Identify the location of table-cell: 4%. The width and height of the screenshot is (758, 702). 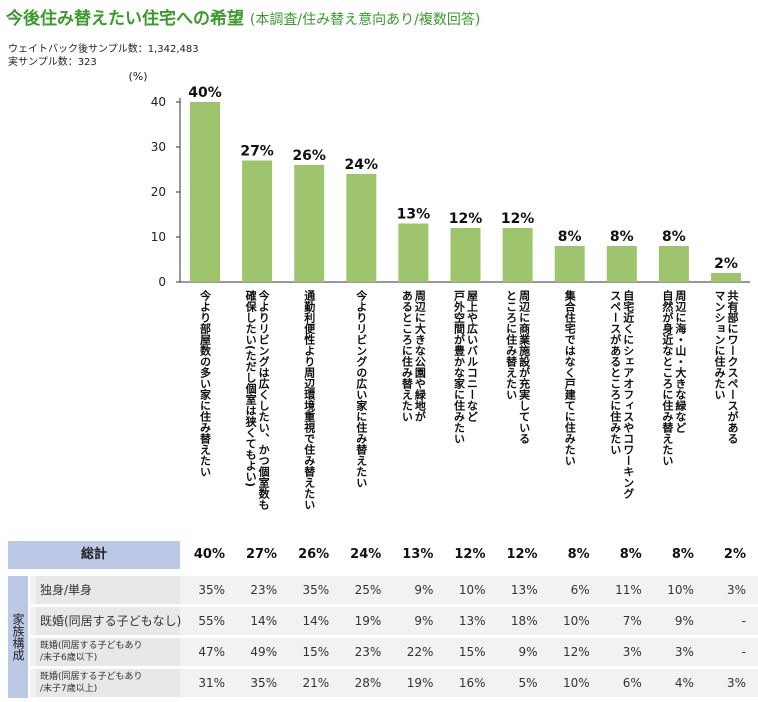
(684, 683).